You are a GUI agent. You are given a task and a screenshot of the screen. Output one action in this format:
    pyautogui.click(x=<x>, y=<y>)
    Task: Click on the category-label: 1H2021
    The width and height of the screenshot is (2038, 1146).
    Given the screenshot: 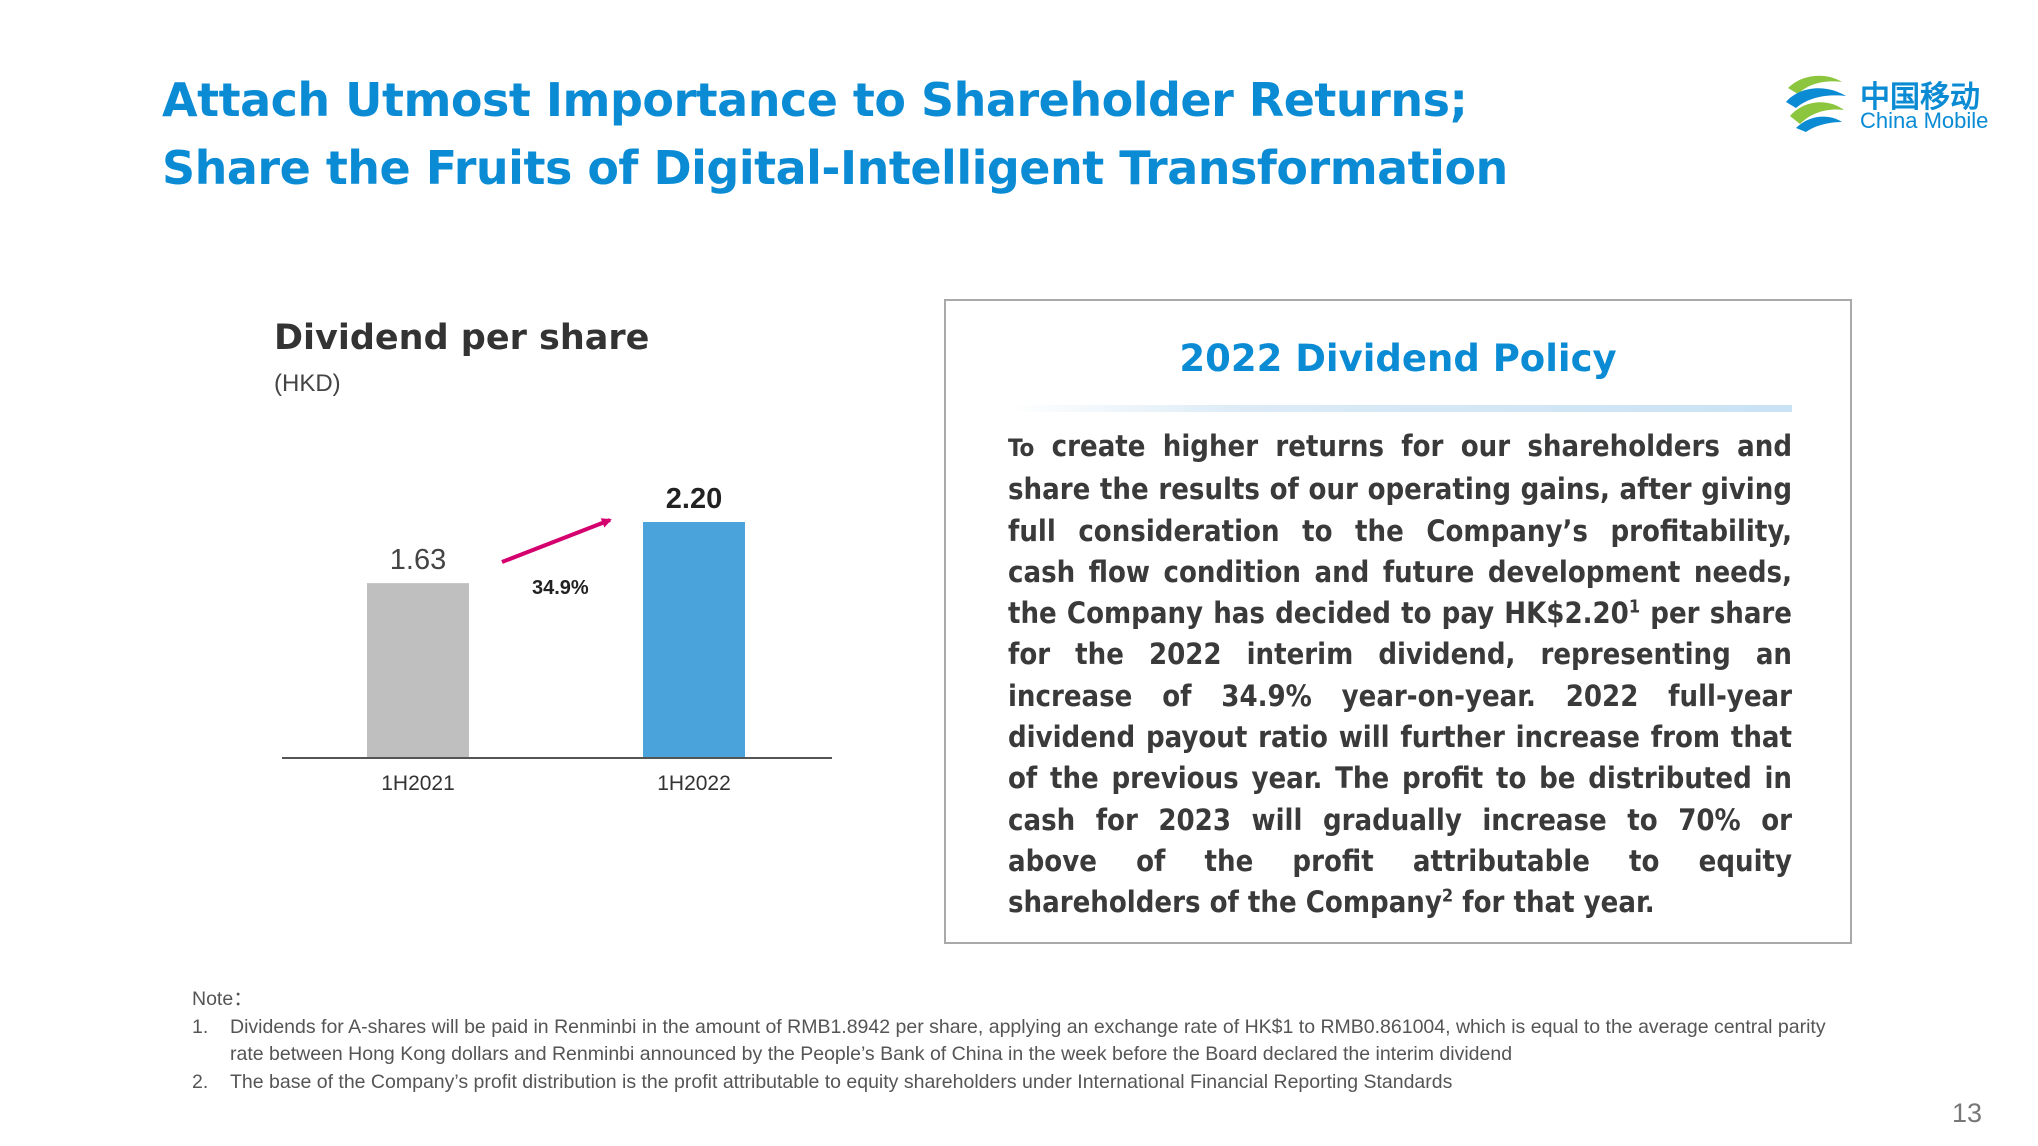 What is the action you would take?
    pyautogui.click(x=418, y=783)
    